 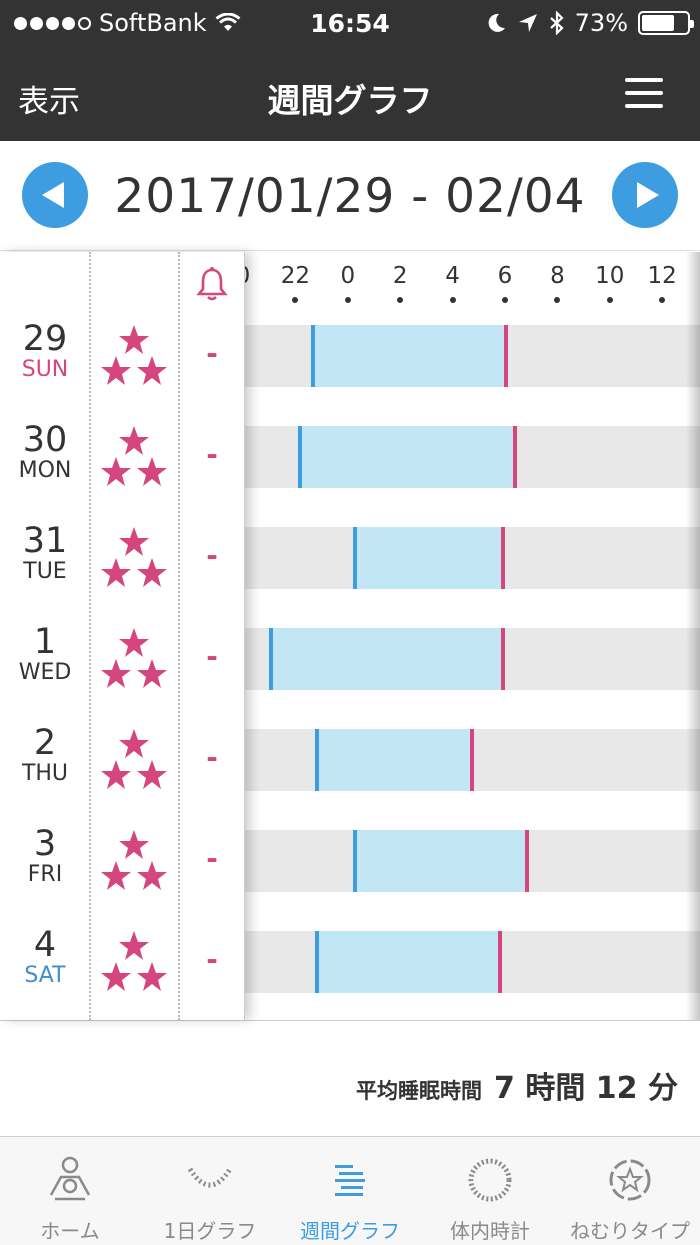 I want to click on tab-label: ホーム, so click(x=70, y=1231).